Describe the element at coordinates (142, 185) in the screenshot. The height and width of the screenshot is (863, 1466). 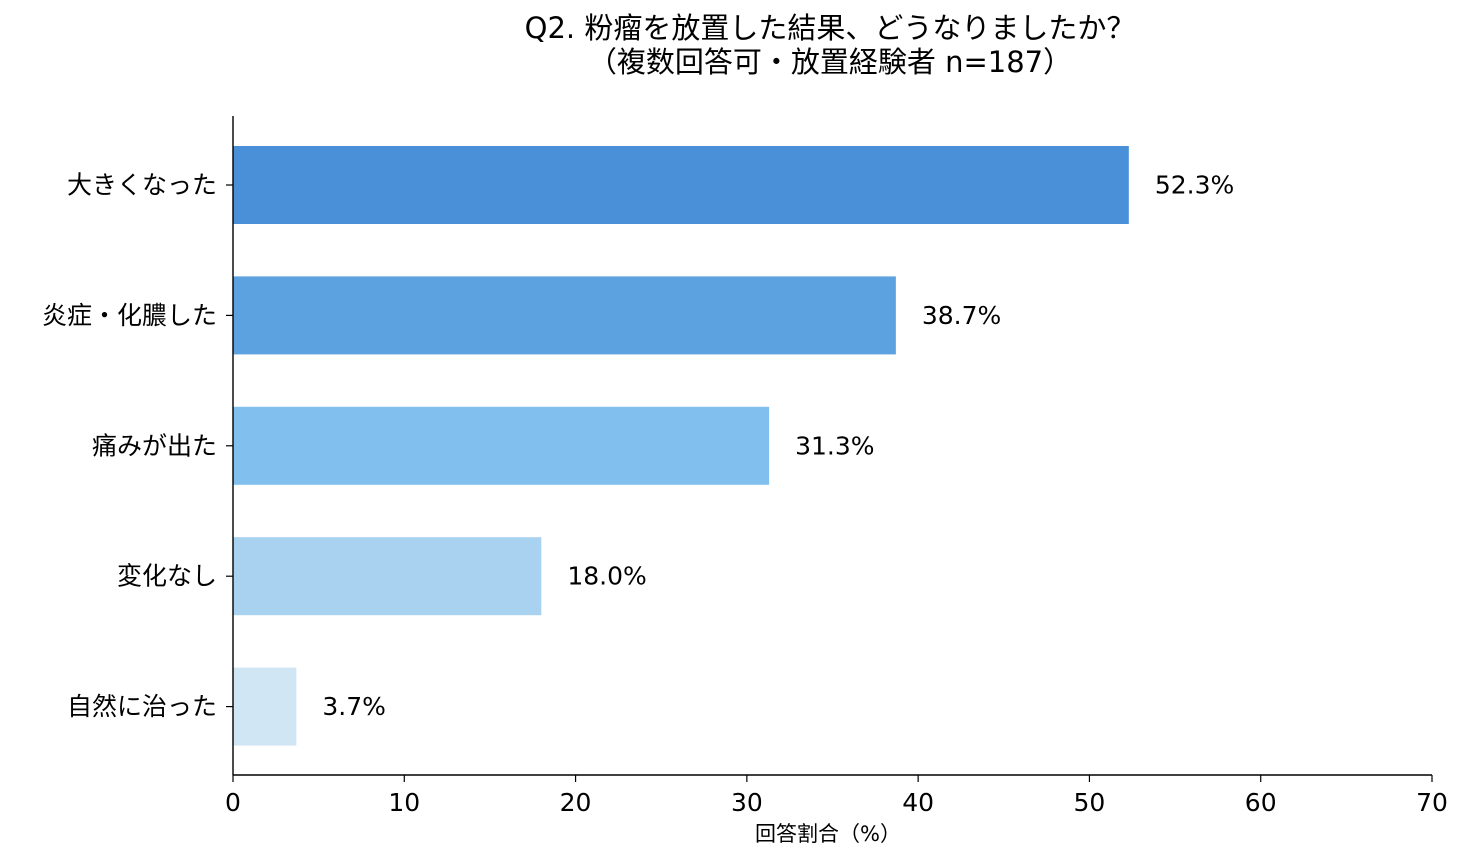
I see `category-label-1: 大きくなった` at that location.